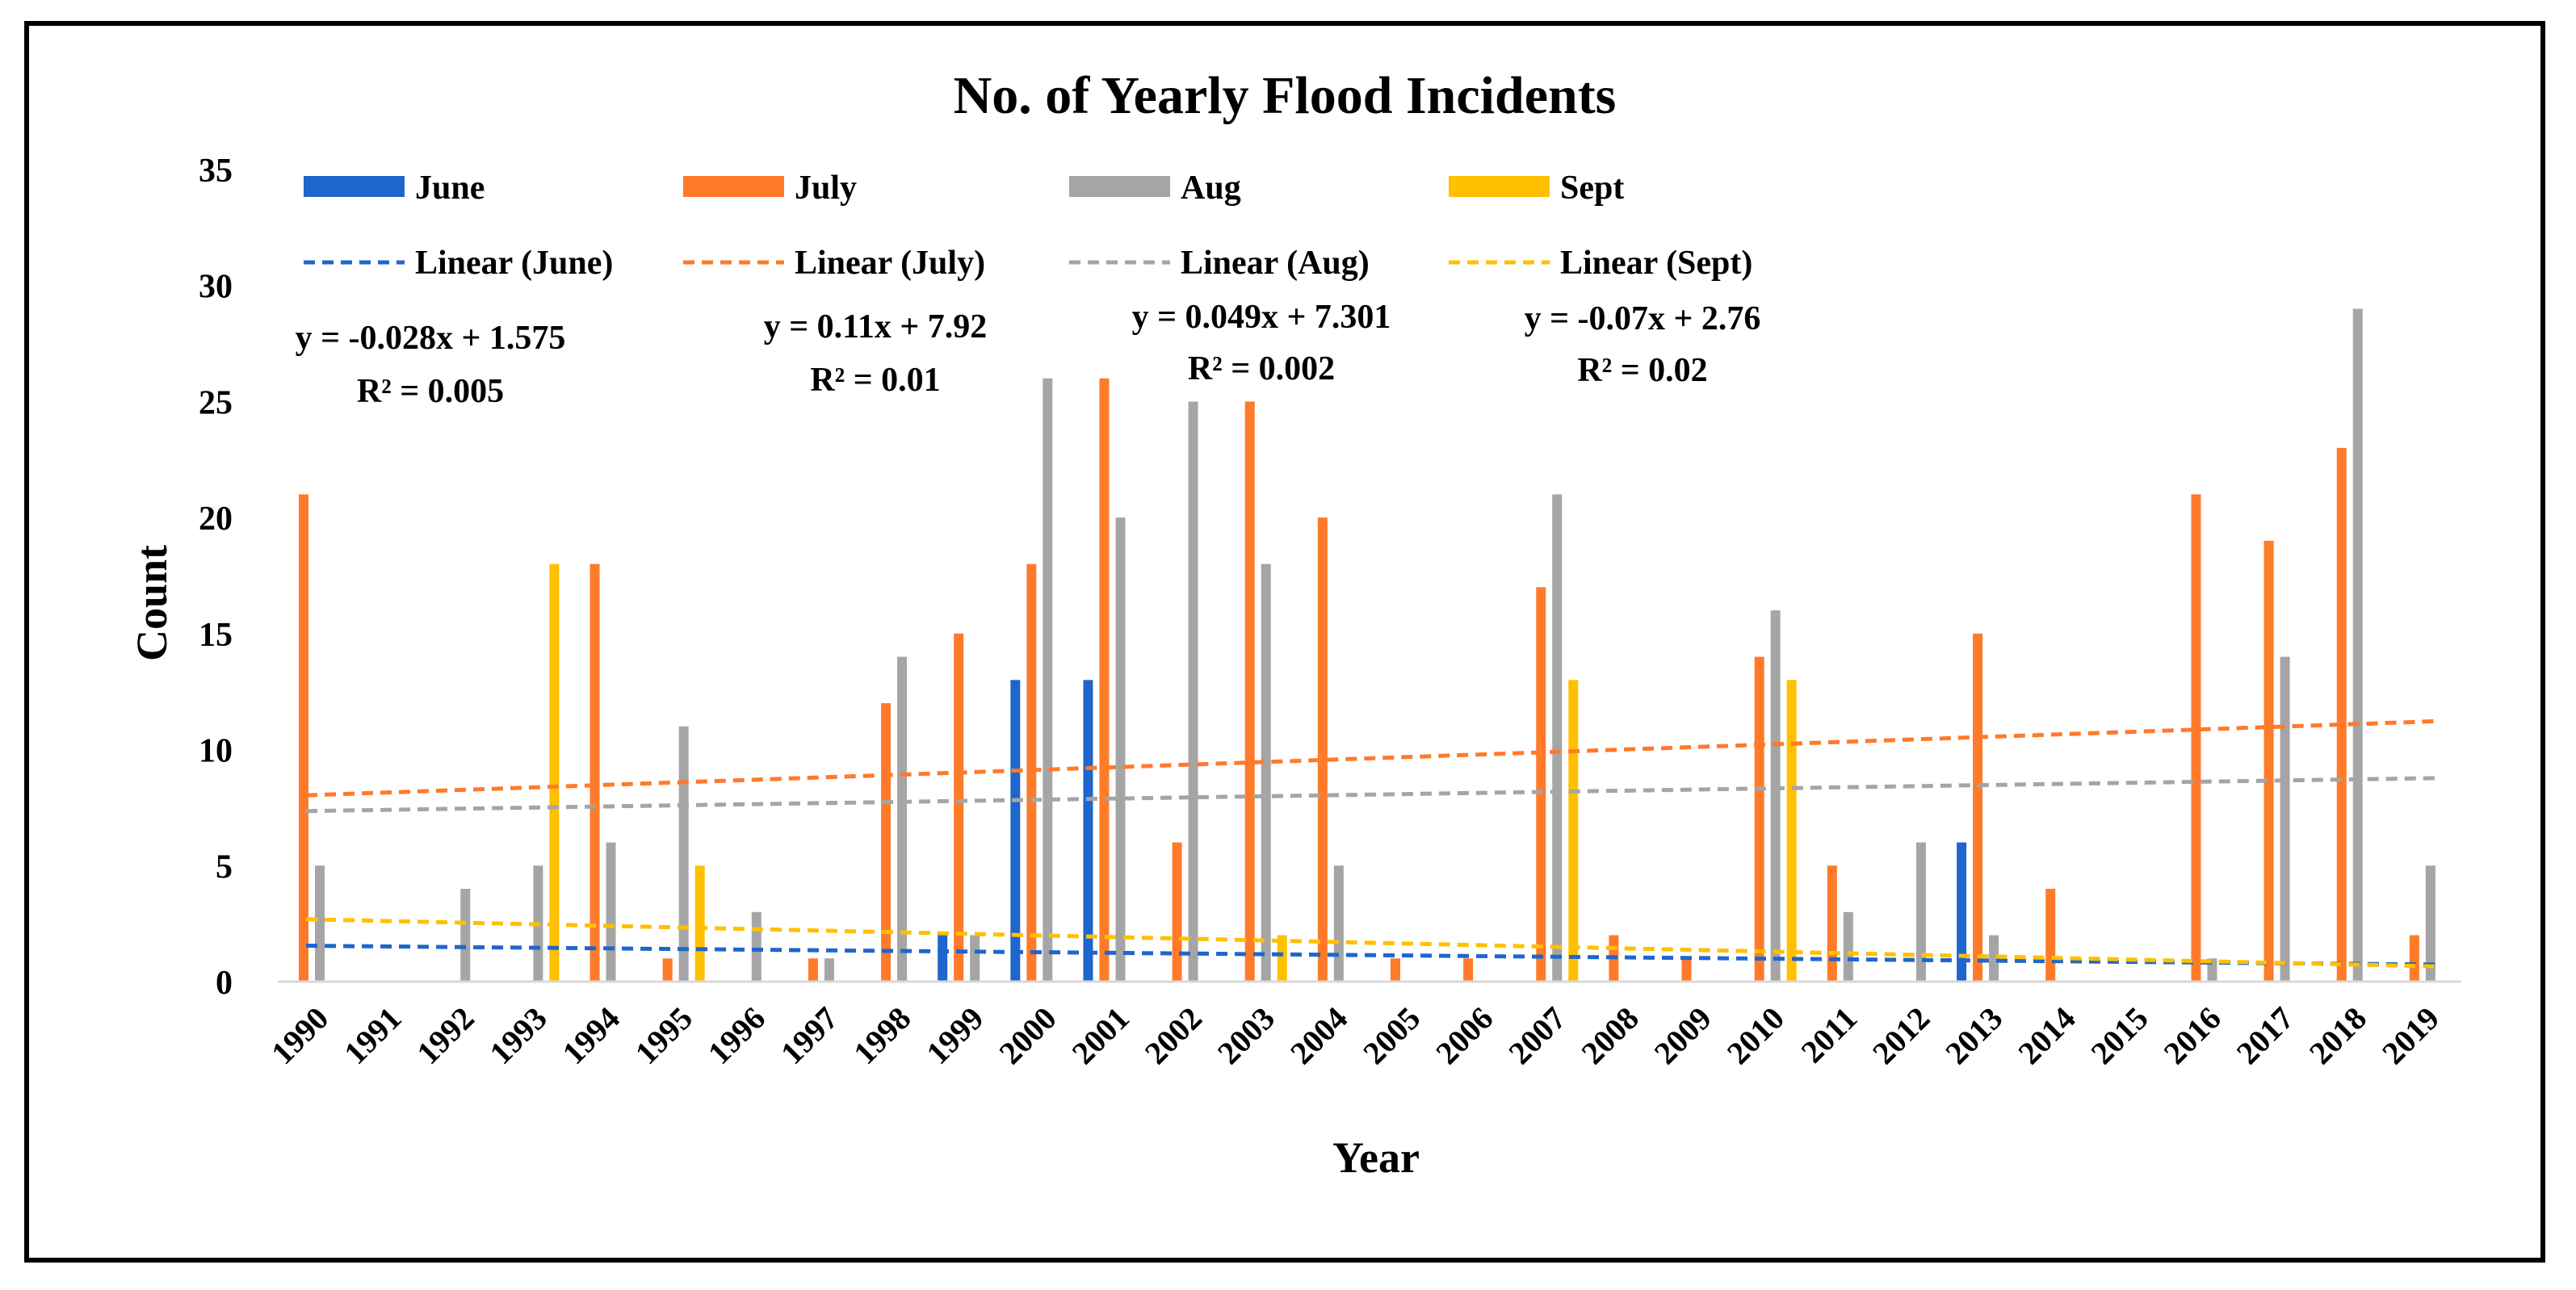 The height and width of the screenshot is (1290, 2576). Describe the element at coordinates (1391, 1035) in the screenshot. I see `x-tick-label: 2005` at that location.